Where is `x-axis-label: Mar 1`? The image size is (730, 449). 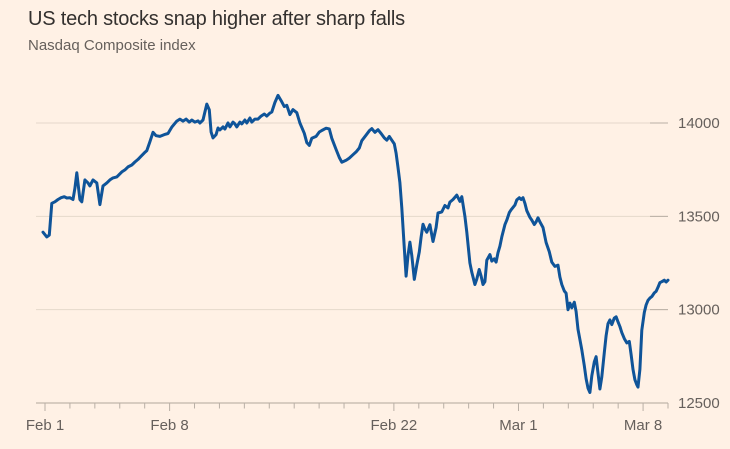
x-axis-label: Mar 1 is located at coordinates (518, 425).